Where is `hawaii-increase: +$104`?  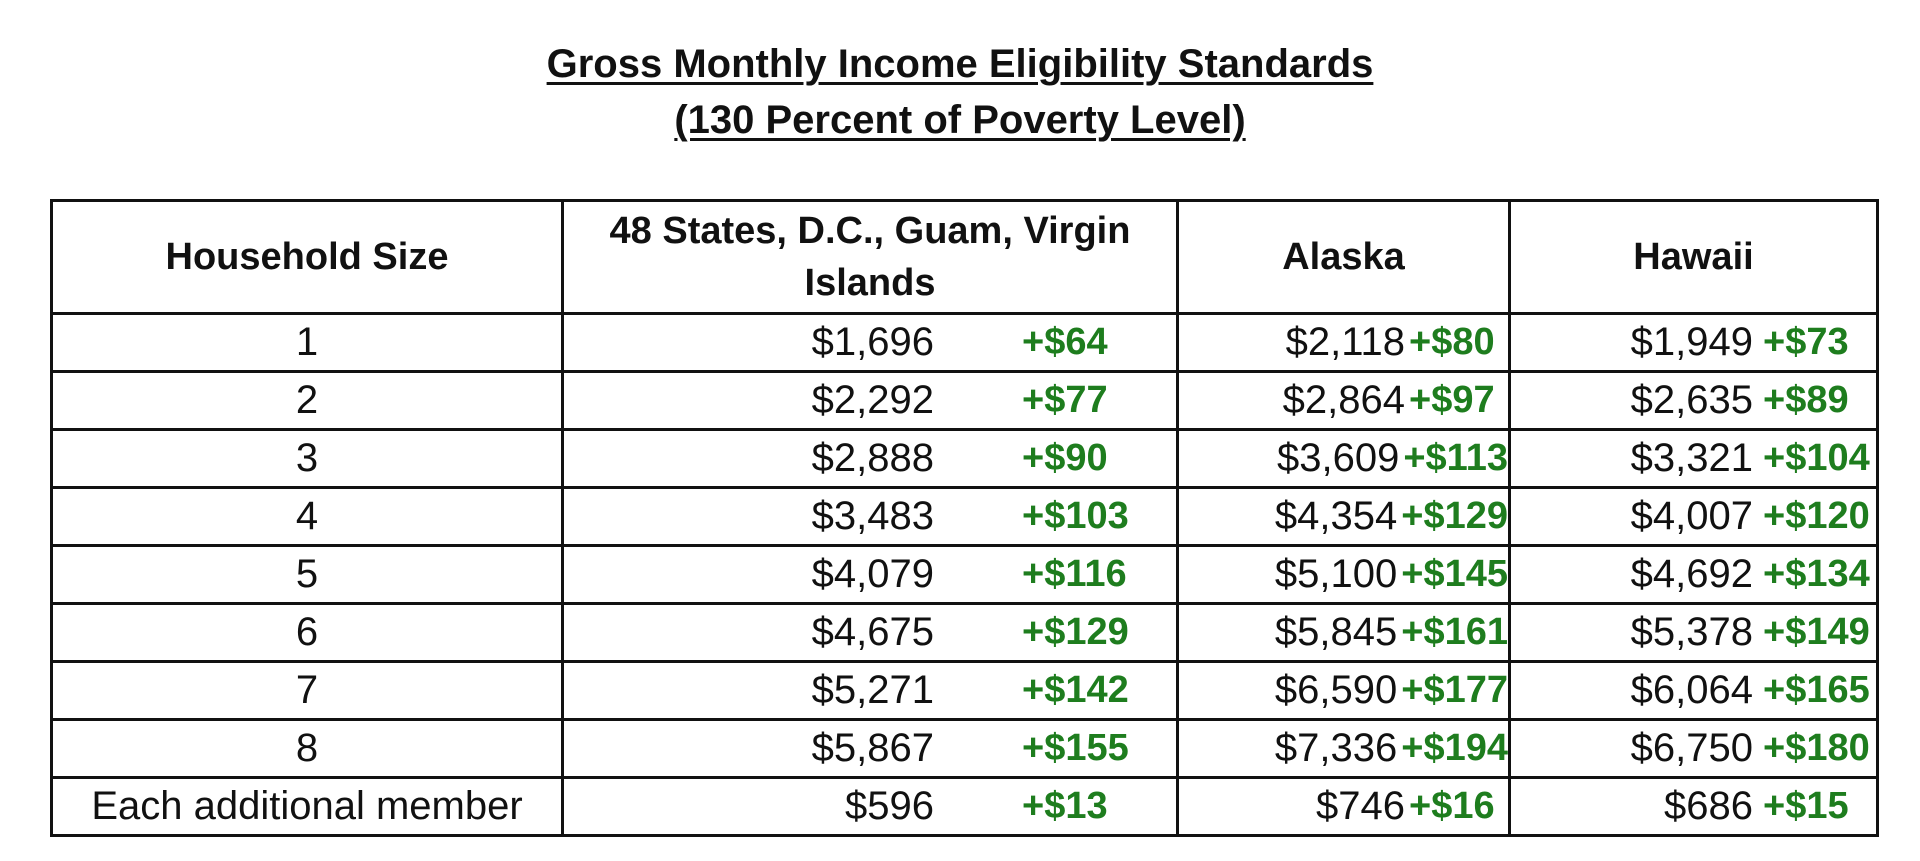
hawaii-increase: +$104 is located at coordinates (1816, 458).